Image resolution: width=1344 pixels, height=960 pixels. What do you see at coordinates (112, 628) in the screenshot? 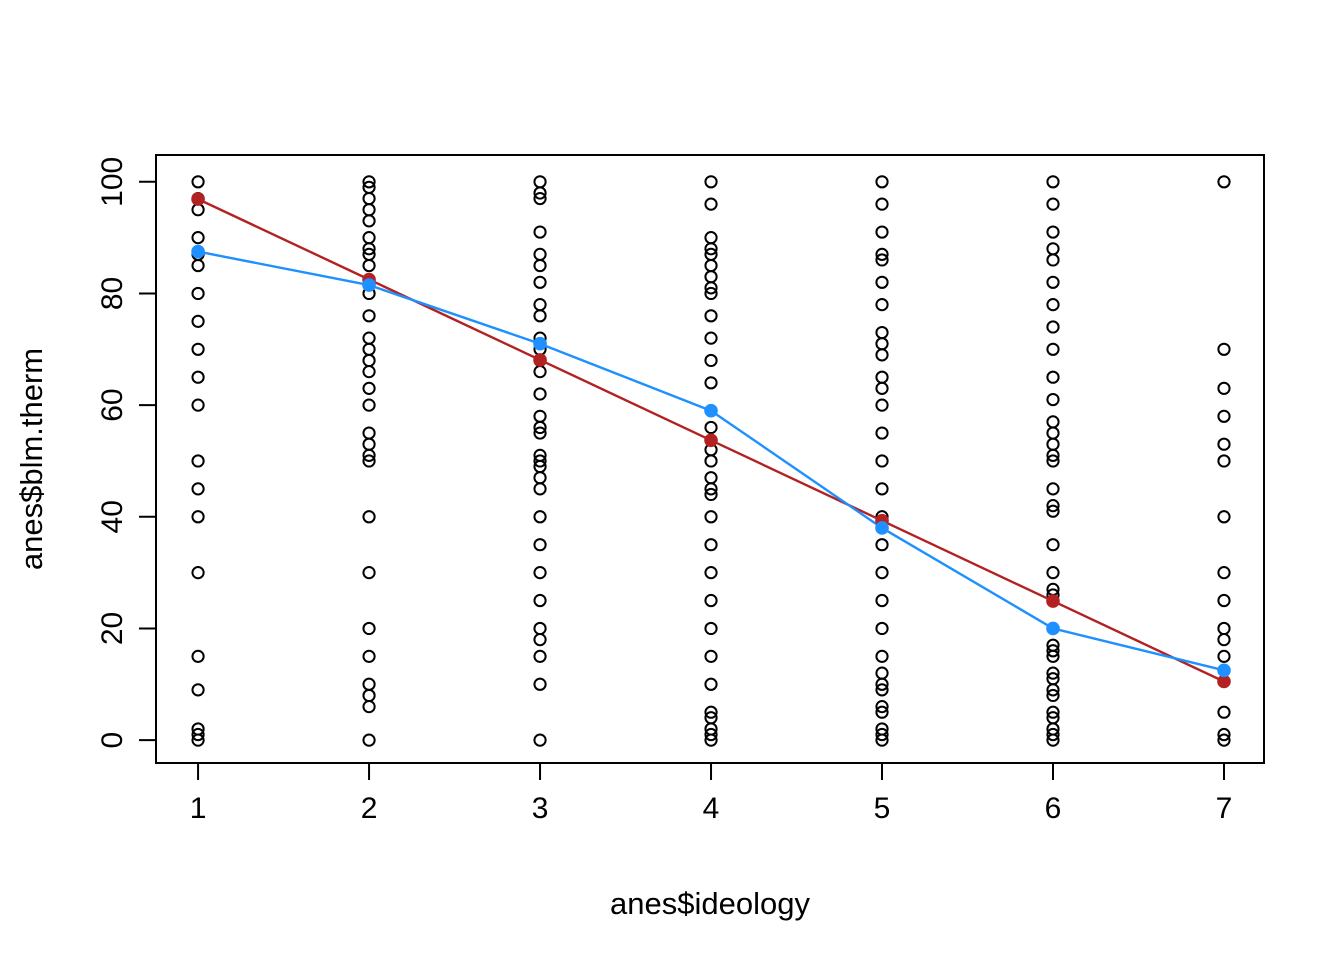
I see `y-axis-tick-label: 20` at bounding box center [112, 628].